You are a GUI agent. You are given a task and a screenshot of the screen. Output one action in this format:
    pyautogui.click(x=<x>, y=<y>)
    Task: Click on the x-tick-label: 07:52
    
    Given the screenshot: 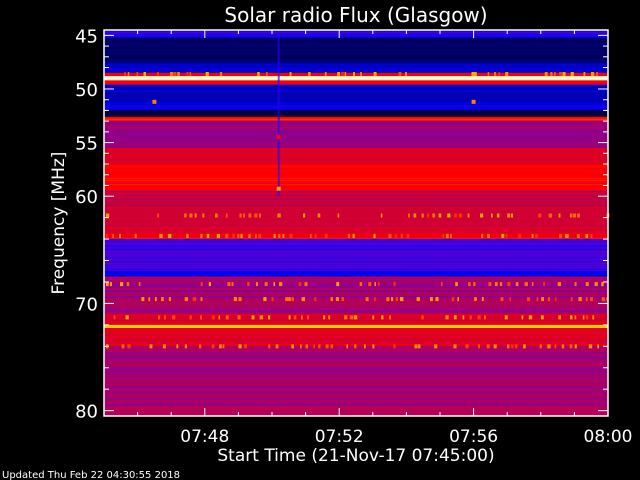 What is the action you would take?
    pyautogui.click(x=339, y=437)
    